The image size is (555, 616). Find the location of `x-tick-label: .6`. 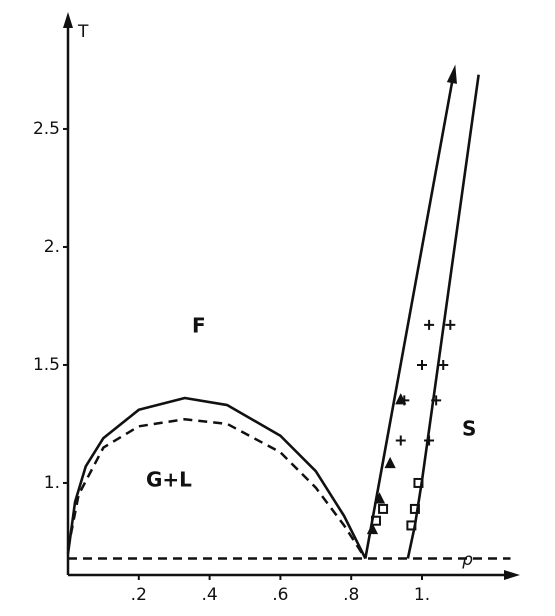

x-tick-label: .6 is located at coordinates (280, 595).